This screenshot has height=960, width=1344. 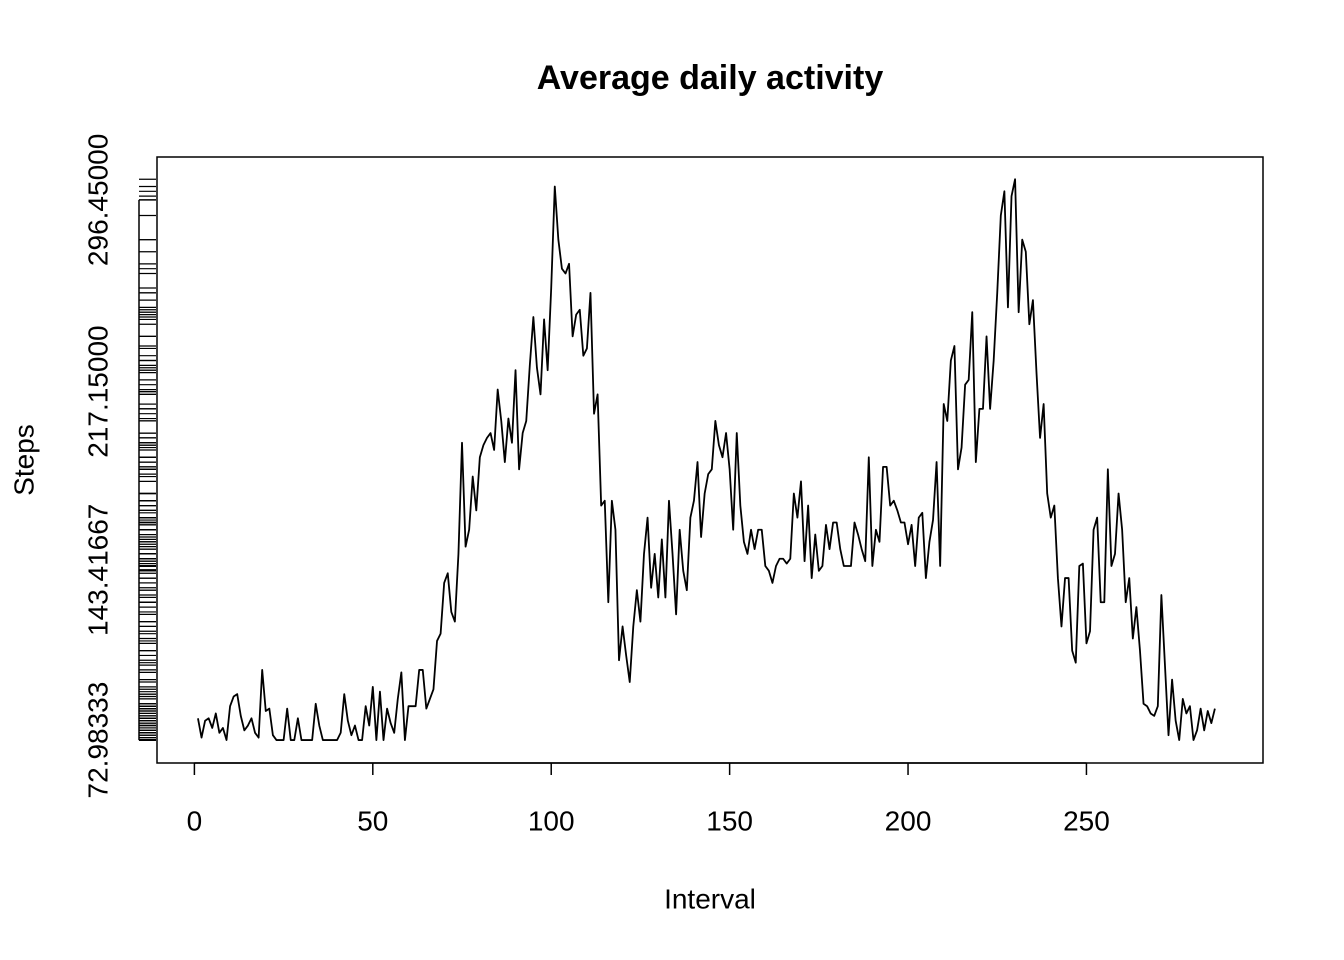 What do you see at coordinates (23, 460) in the screenshot?
I see `y-axis-title: Steps` at bounding box center [23, 460].